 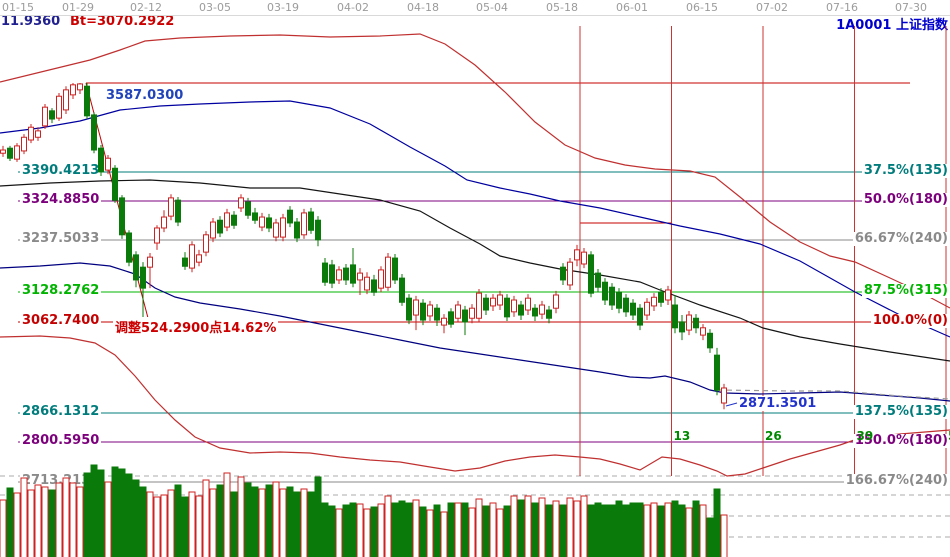 I want to click on low-pointer-line, so click(x=731, y=404).